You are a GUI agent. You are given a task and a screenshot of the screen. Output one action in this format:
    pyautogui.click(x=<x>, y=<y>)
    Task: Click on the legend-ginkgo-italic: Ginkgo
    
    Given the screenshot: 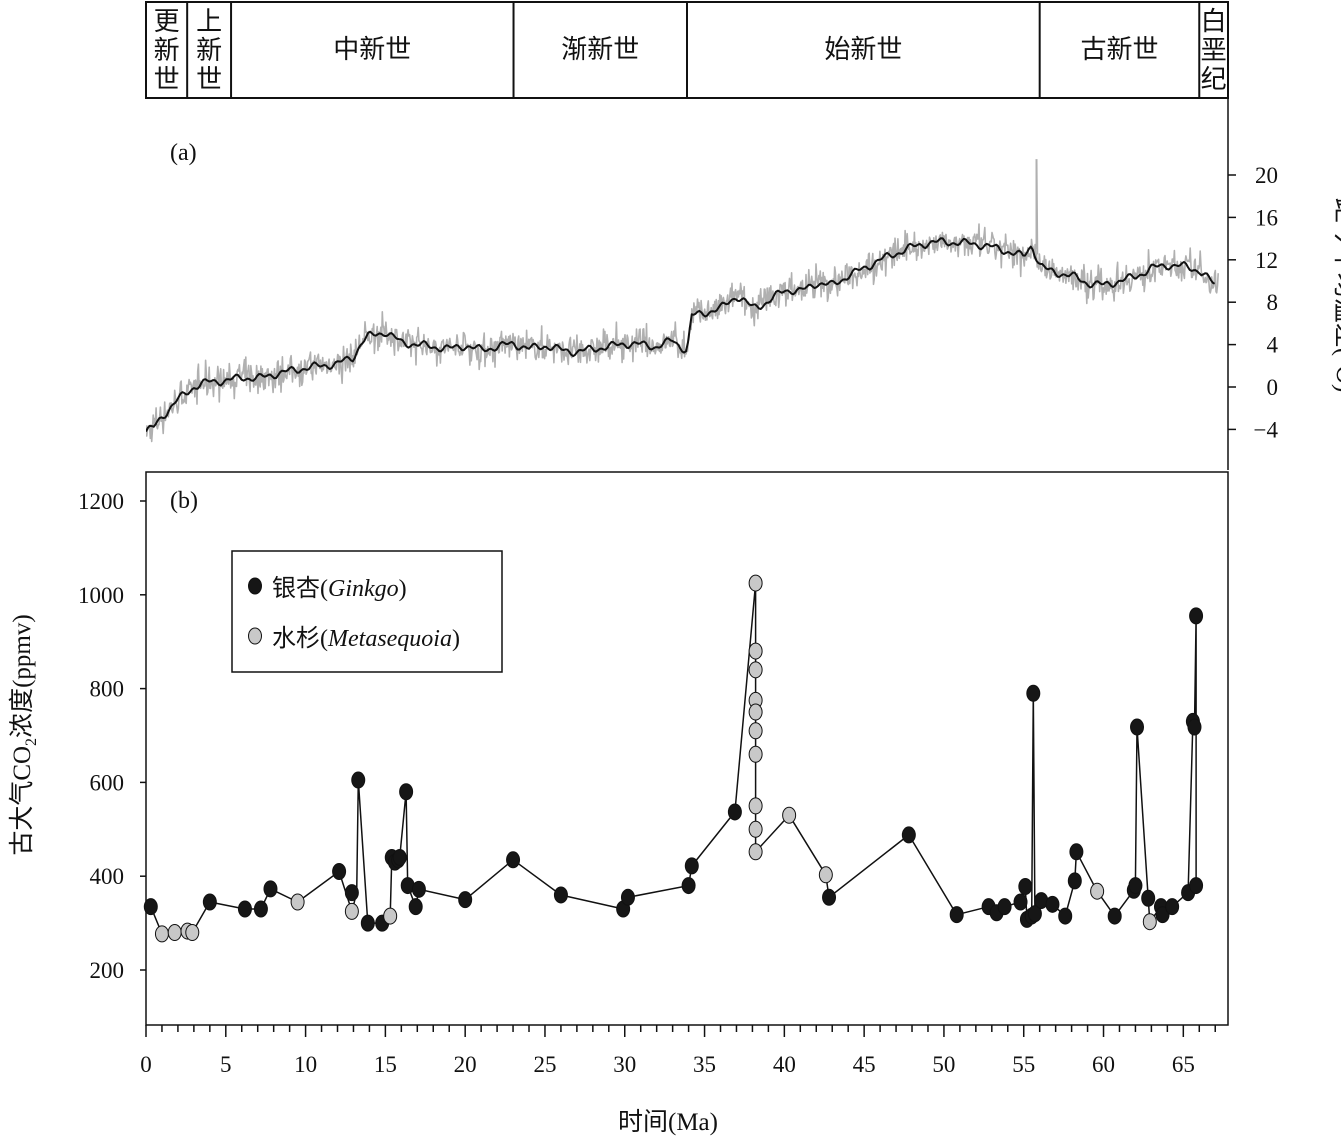 What is the action you would take?
    pyautogui.click(x=363, y=589)
    